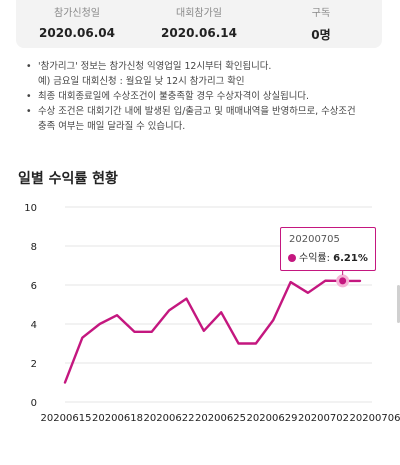 The image size is (400, 465). Describe the element at coordinates (77, 13) in the screenshot. I see `application-date-label: 참가신청일` at that location.